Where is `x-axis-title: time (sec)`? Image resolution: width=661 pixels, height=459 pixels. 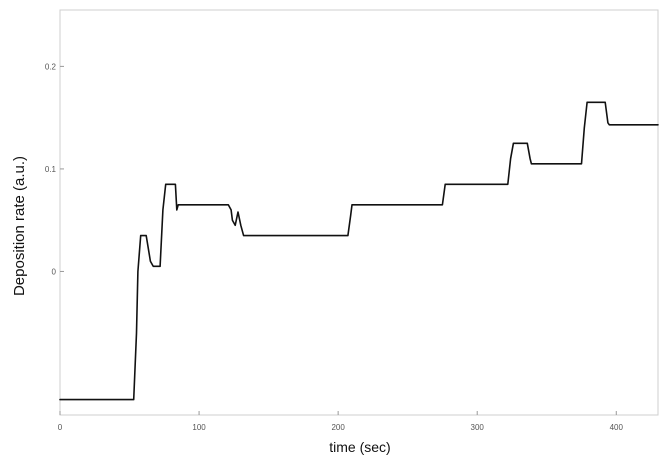
x-axis-title: time (sec) is located at coordinates (359, 447).